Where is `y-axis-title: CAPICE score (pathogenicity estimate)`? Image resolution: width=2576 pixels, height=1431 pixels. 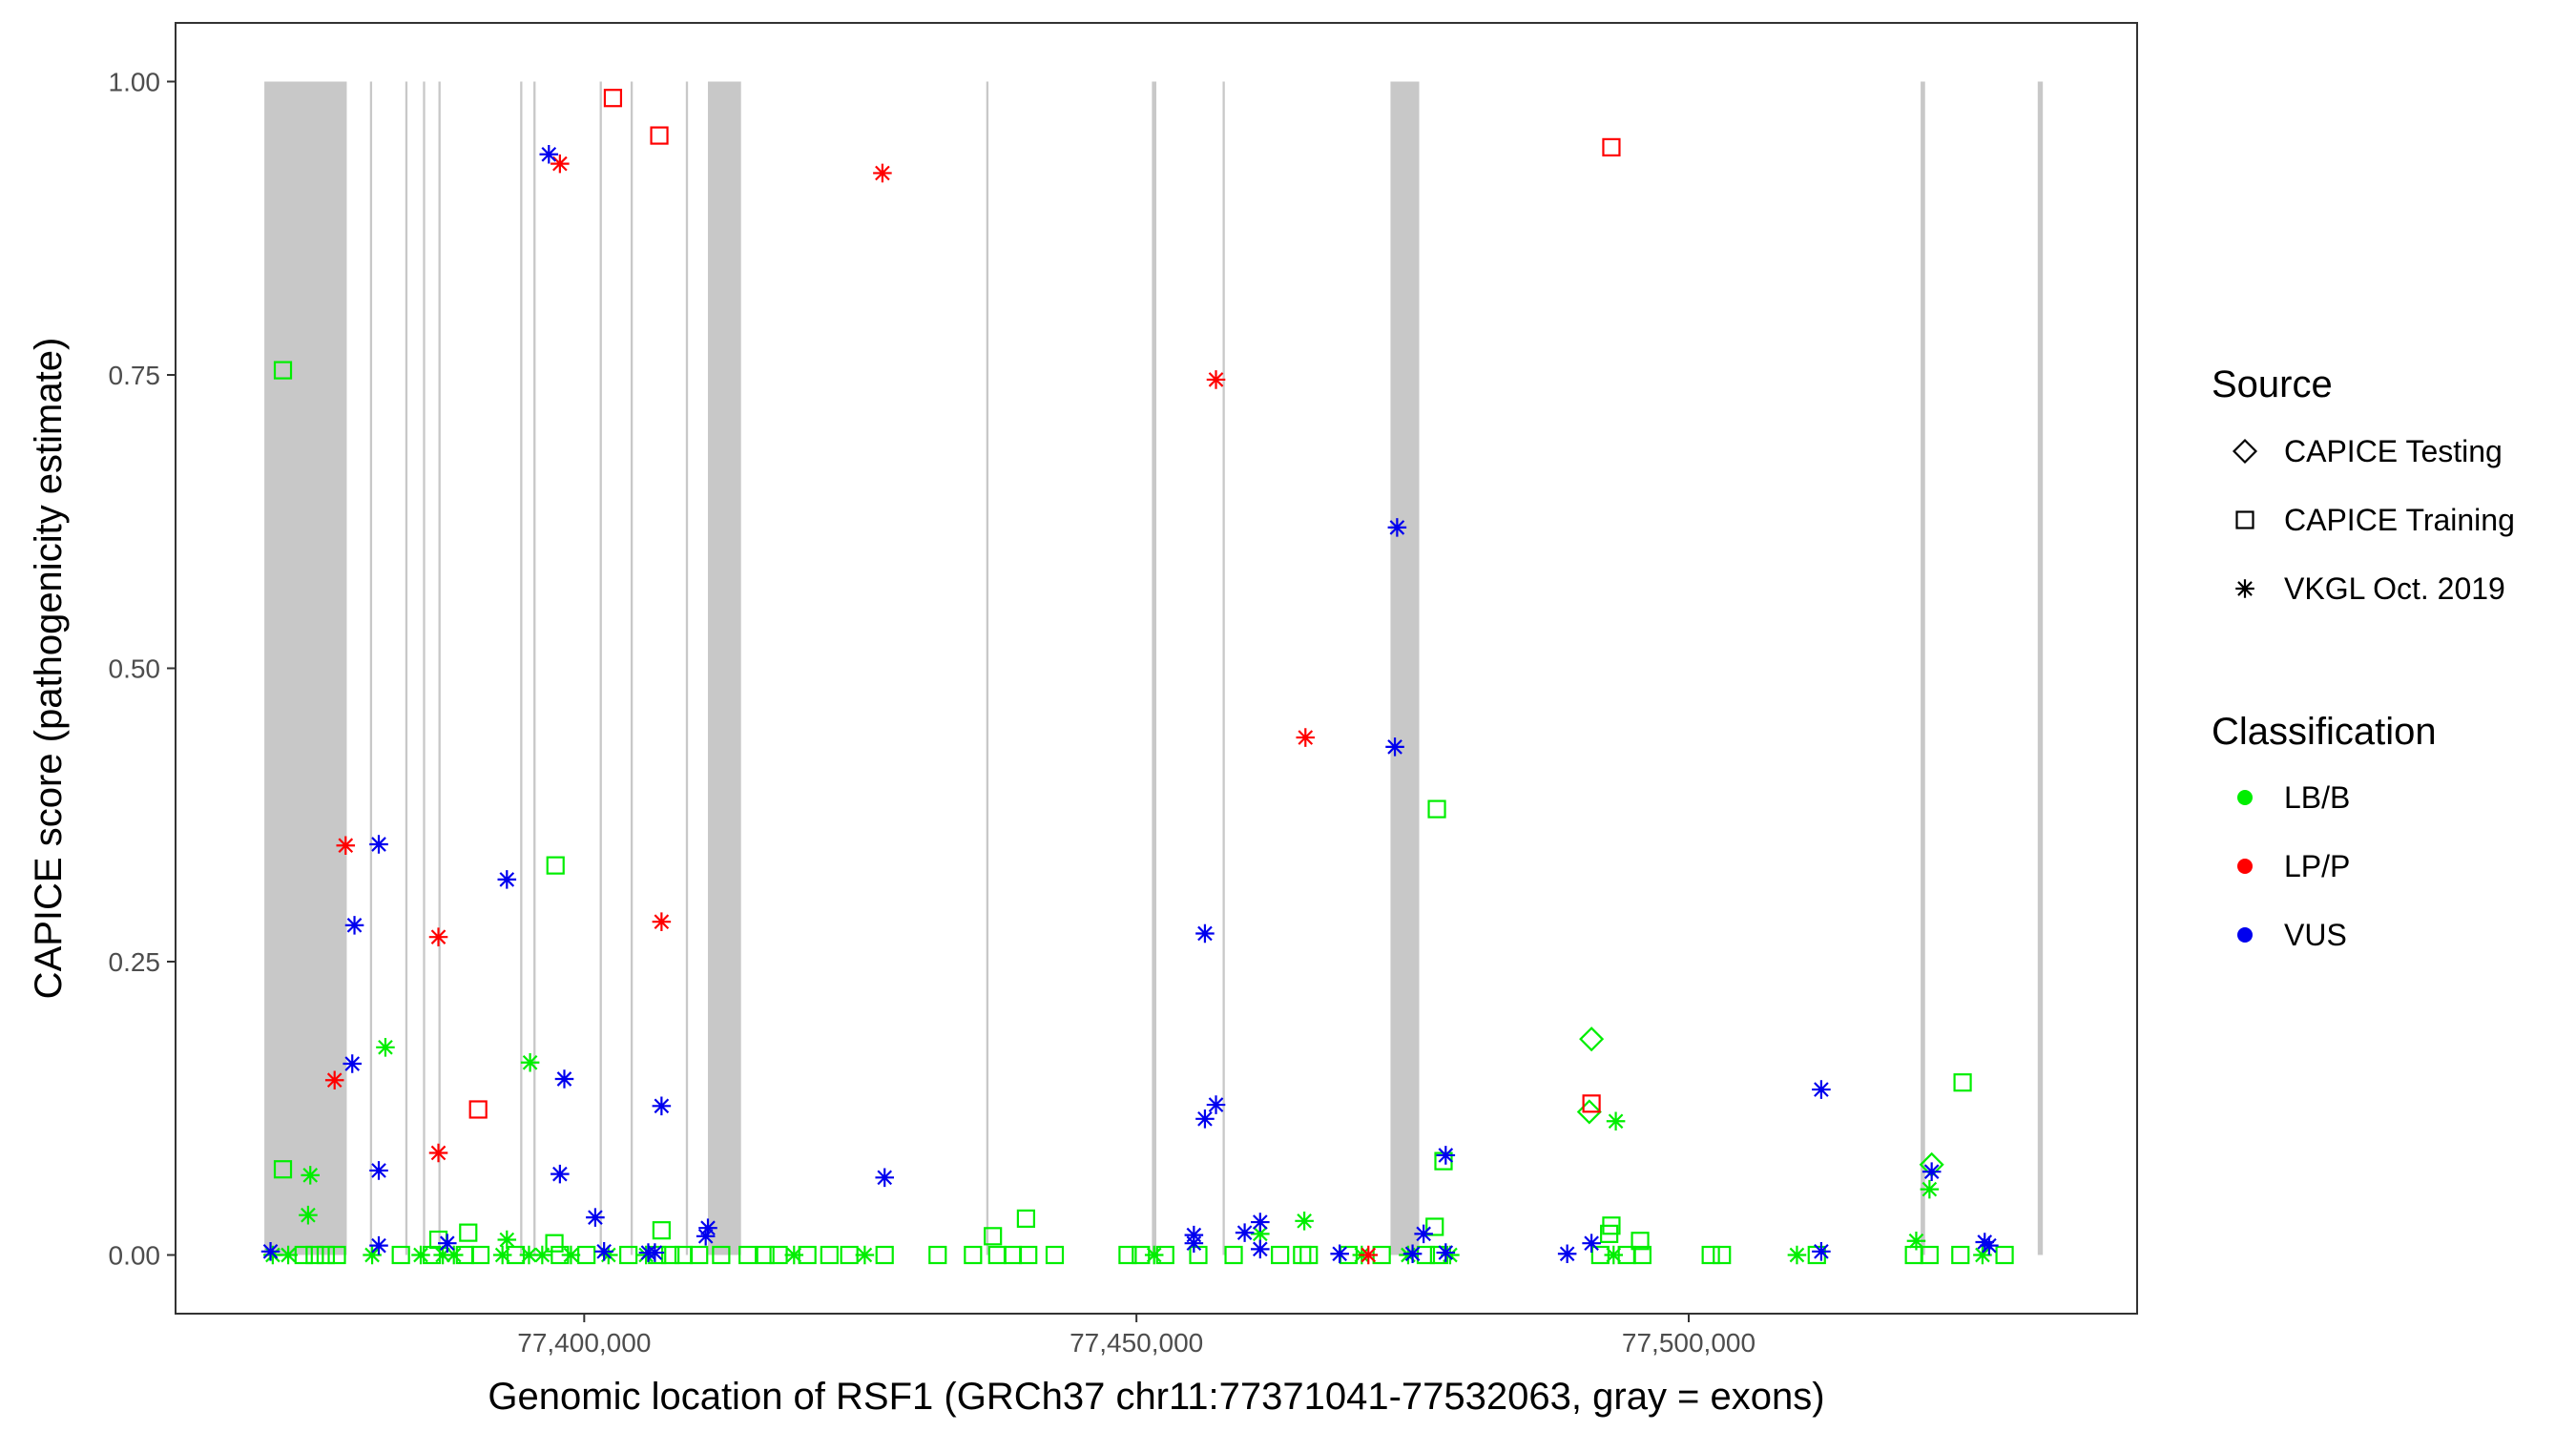 y-axis-title: CAPICE score (pathogenicity estimate) is located at coordinates (49, 669).